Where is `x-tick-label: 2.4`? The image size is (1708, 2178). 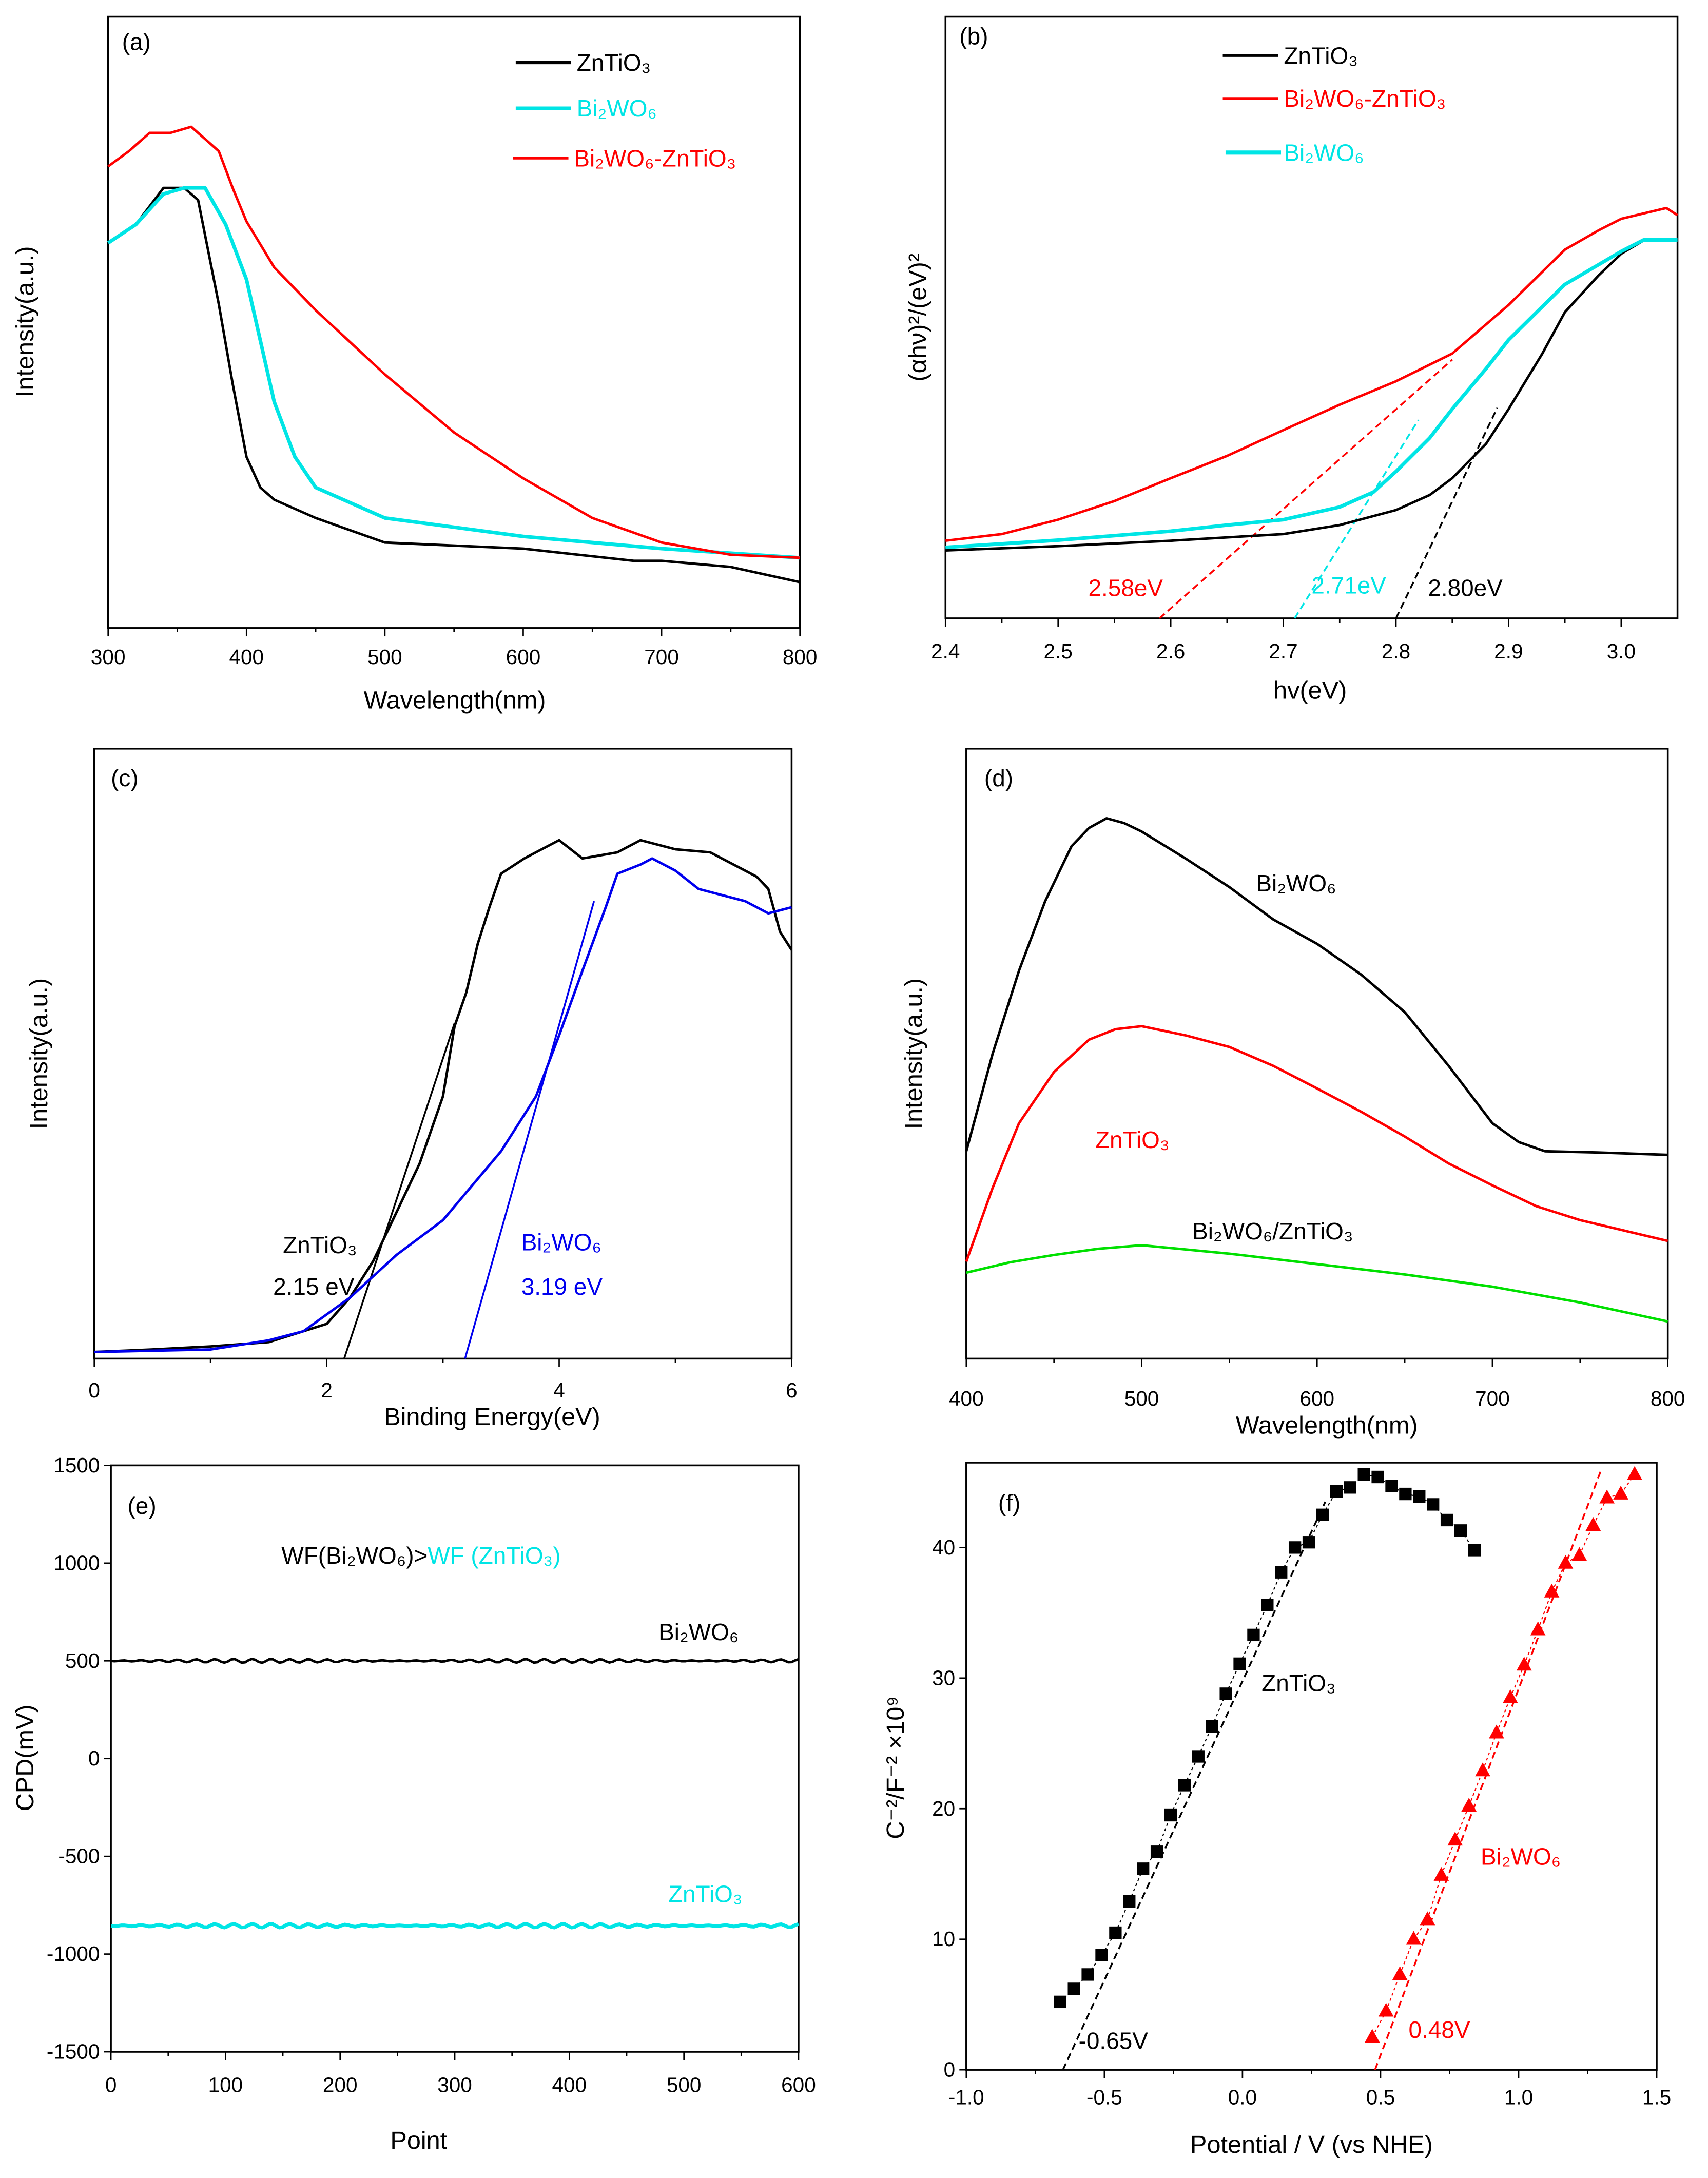 x-tick-label: 2.4 is located at coordinates (945, 651).